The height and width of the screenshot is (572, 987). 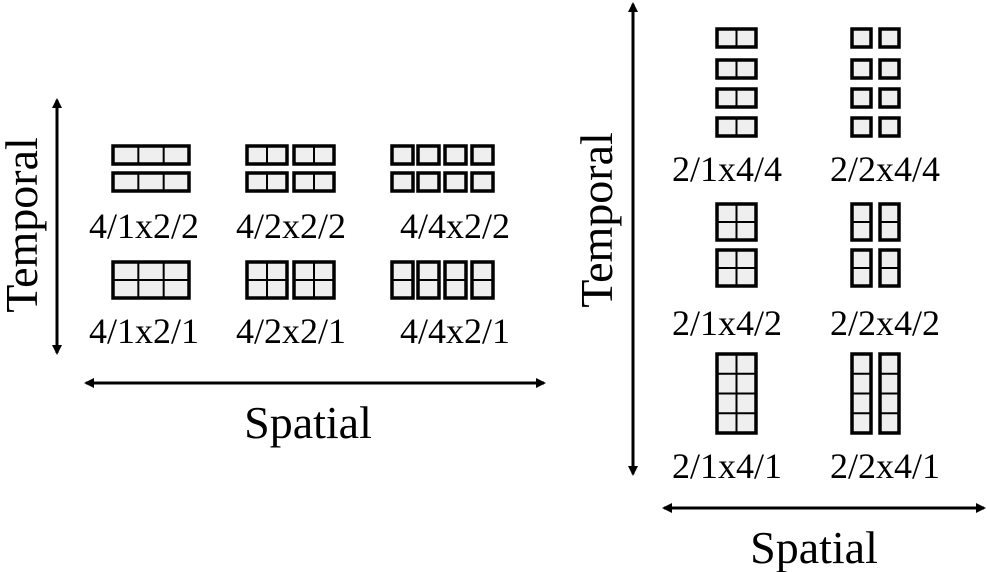 I want to click on config-label-4-1x2-1: 4/1x2/1, so click(x=144, y=331).